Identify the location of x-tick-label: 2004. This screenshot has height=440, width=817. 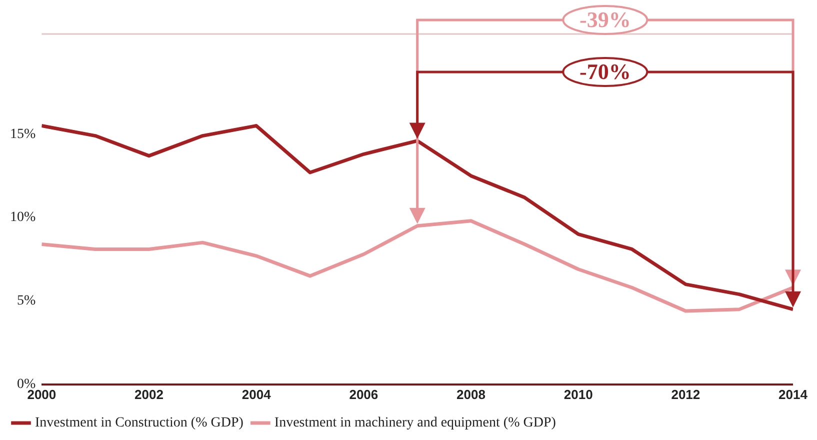
(257, 394).